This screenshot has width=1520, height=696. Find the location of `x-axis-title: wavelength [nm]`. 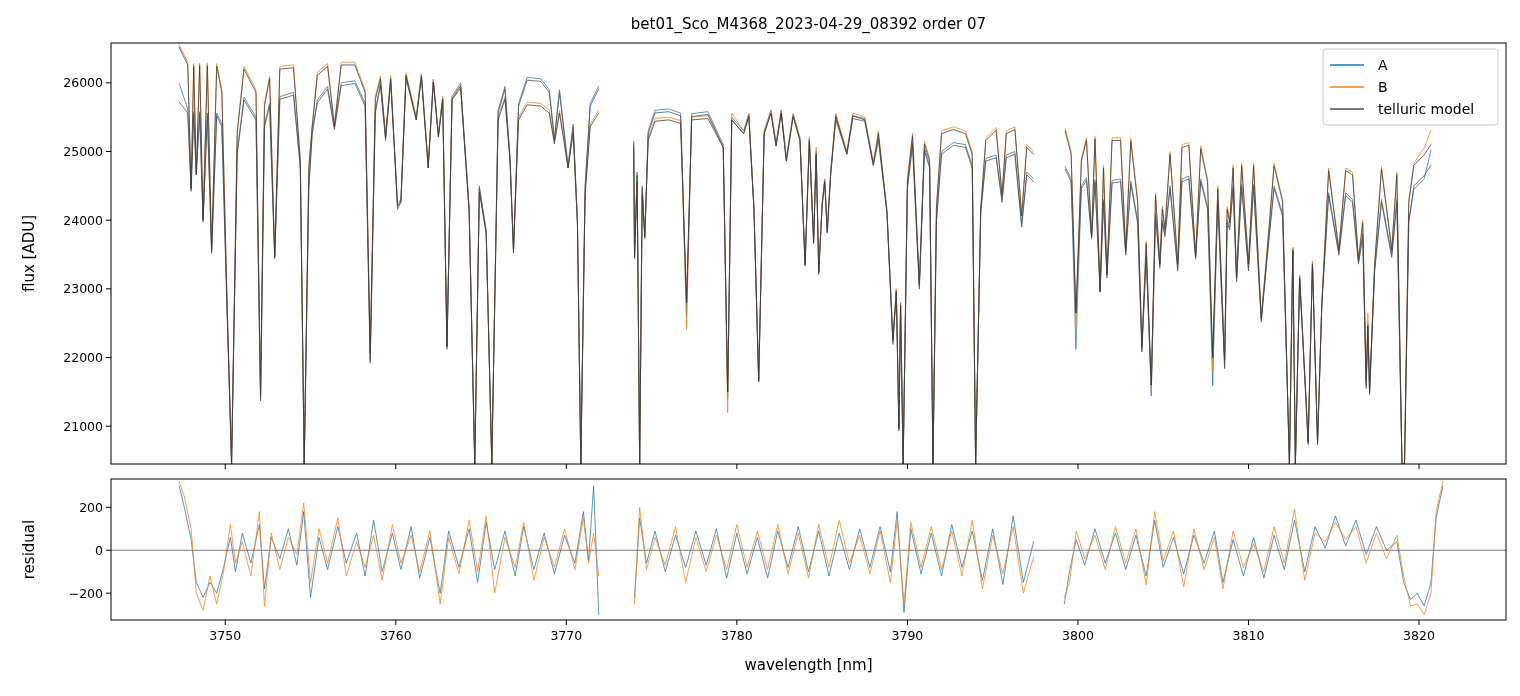

x-axis-title: wavelength [nm] is located at coordinates (808, 665).